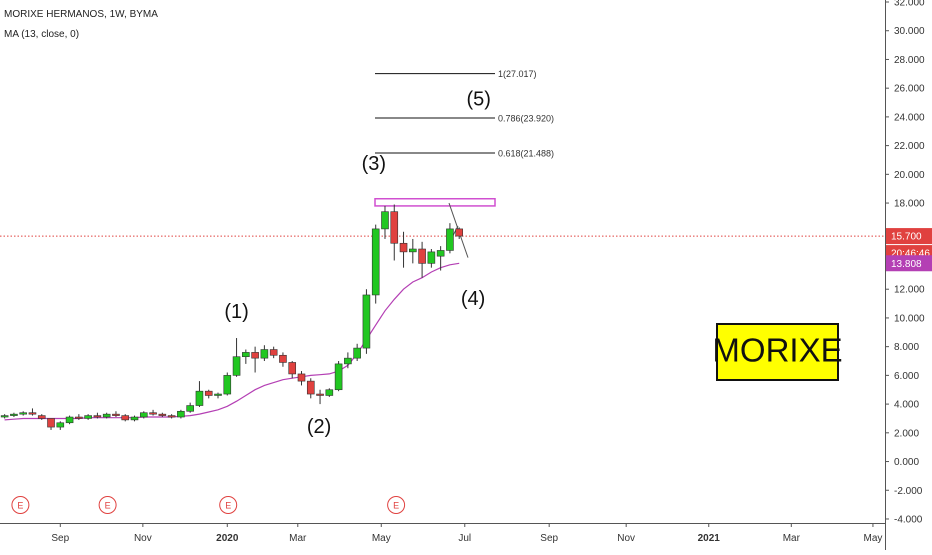 Image resolution: width=932 pixels, height=555 pixels. What do you see at coordinates (906, 264) in the screenshot?
I see `ma-last-label: 13.808` at bounding box center [906, 264].